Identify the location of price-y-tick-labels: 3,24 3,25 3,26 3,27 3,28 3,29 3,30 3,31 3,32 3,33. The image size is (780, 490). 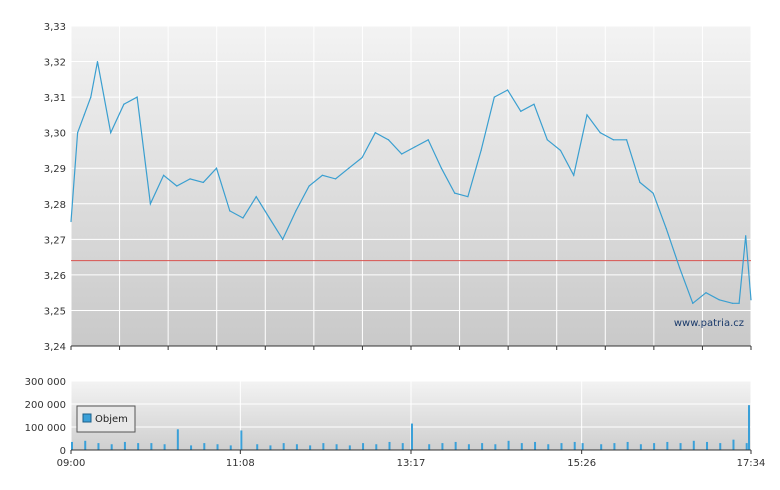
(55, 187).